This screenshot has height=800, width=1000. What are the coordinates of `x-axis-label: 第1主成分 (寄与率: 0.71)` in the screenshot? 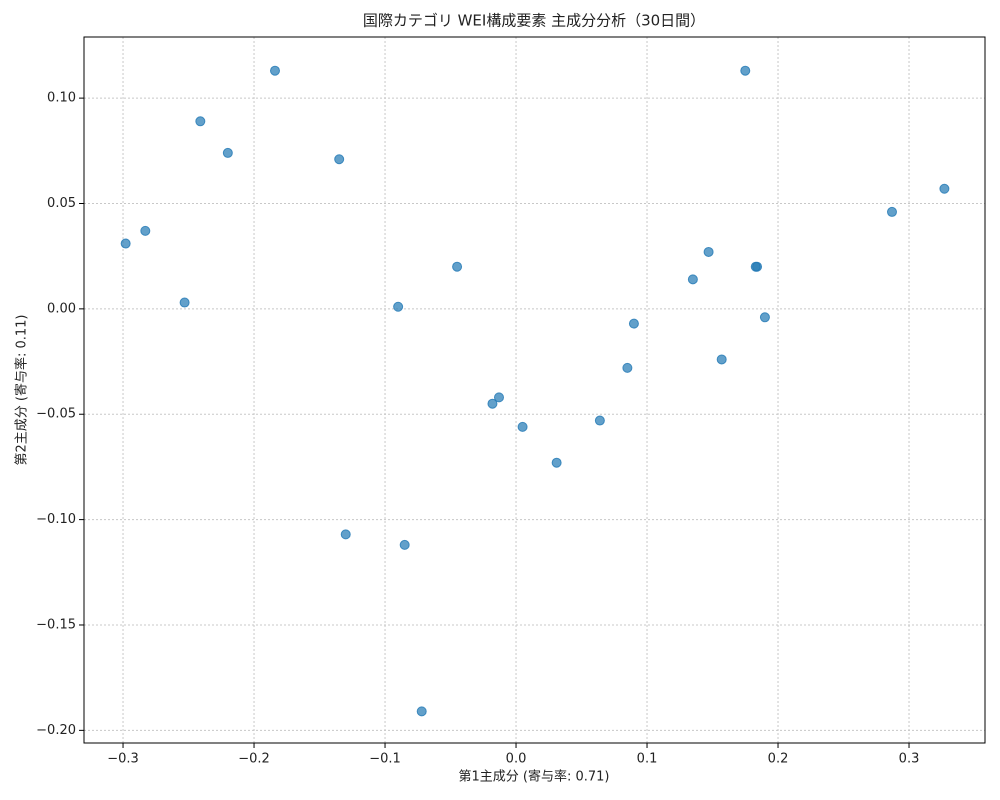 It's located at (533, 777).